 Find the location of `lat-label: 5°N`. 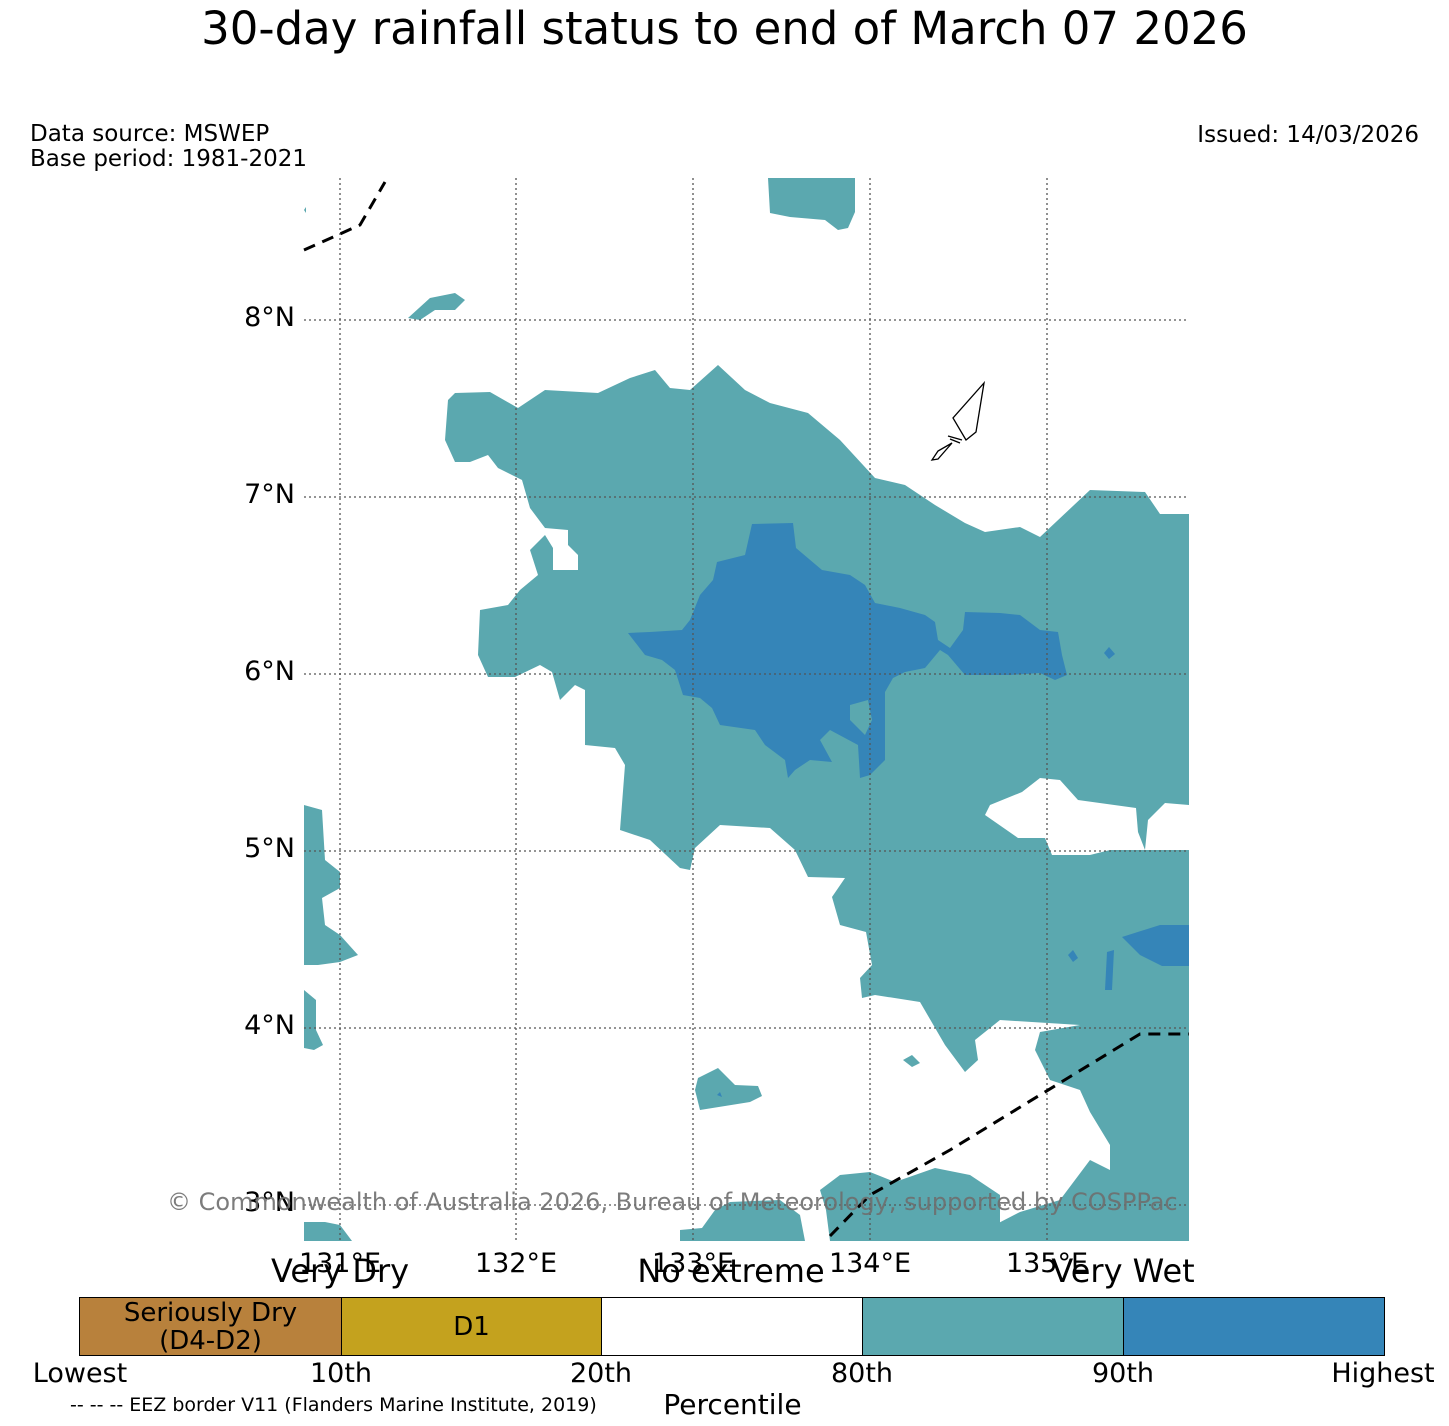

lat-label: 5°N is located at coordinates (269, 848).